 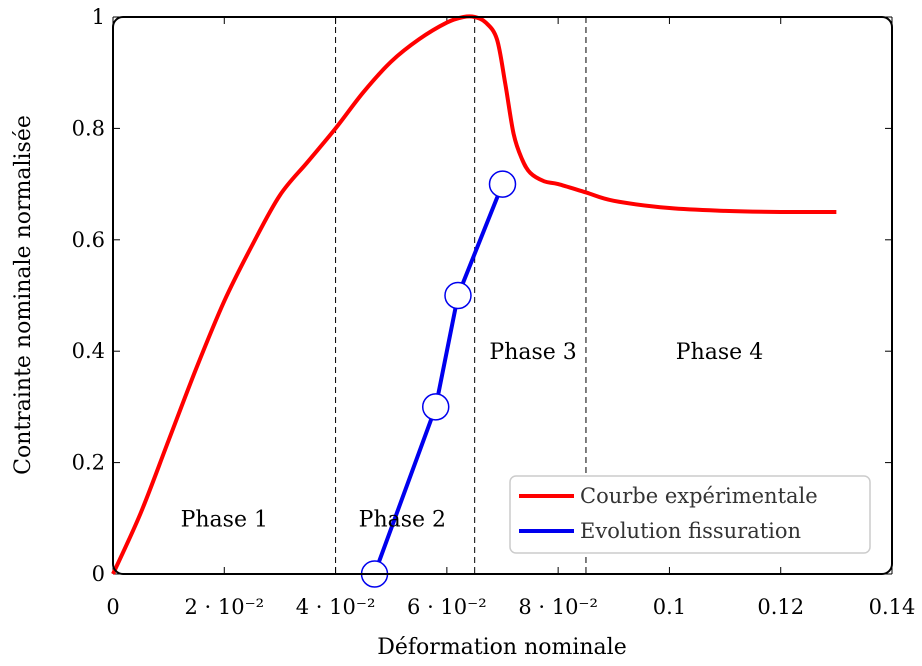 What do you see at coordinates (780, 607) in the screenshot?
I see `x-tick-label: 0.12` at bounding box center [780, 607].